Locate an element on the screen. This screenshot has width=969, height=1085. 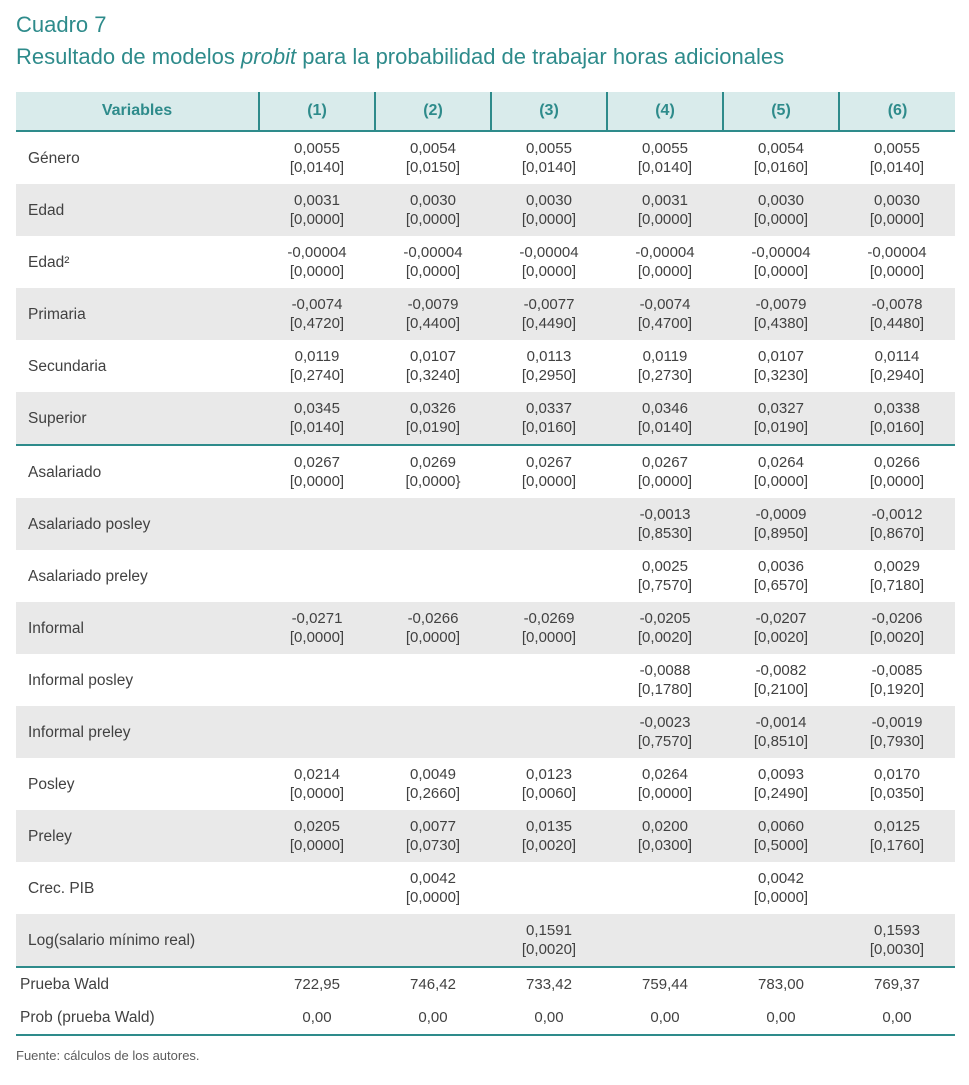
coefficient-value: -0,00004 is located at coordinates (781, 252).